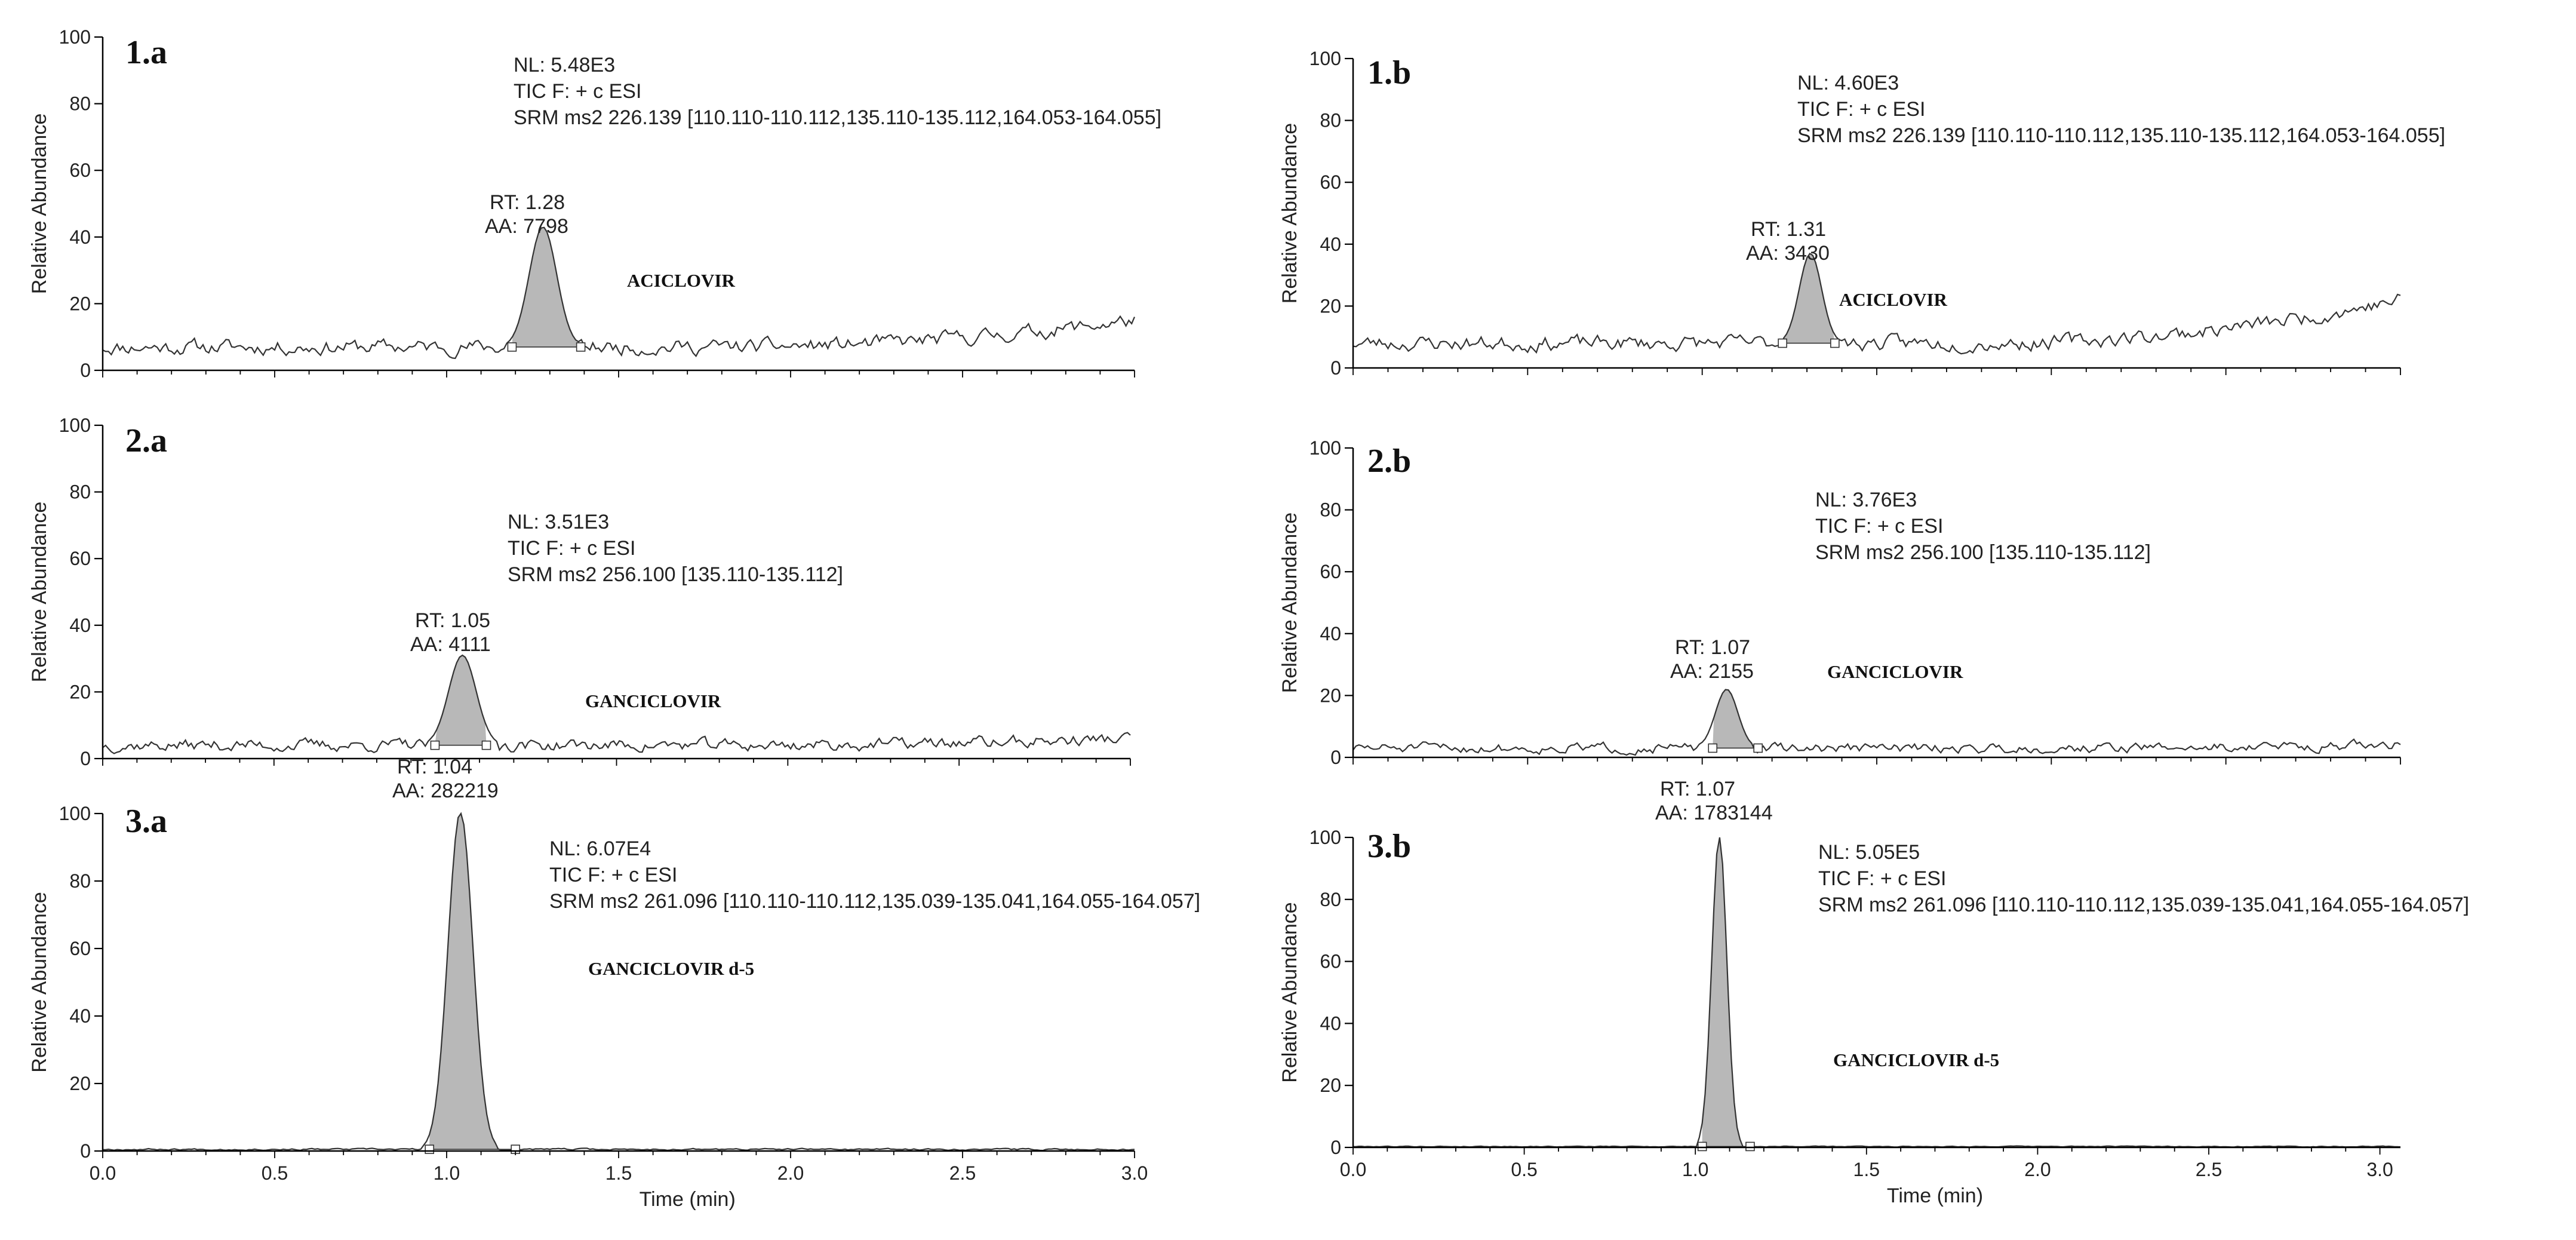  What do you see at coordinates (1879, 526) in the screenshot?
I see `annotation-tic-2b: TIC F: + c ESI` at bounding box center [1879, 526].